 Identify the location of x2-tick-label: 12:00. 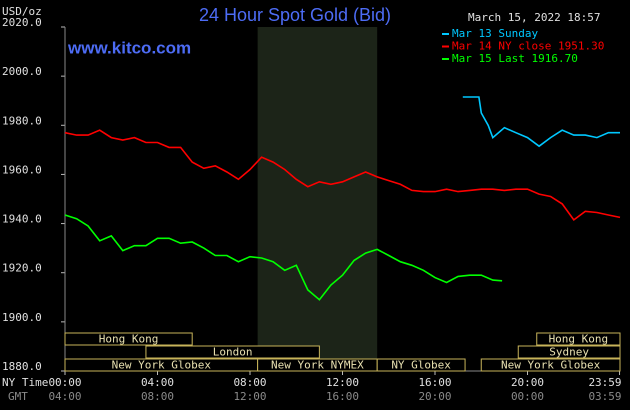
(249, 396).